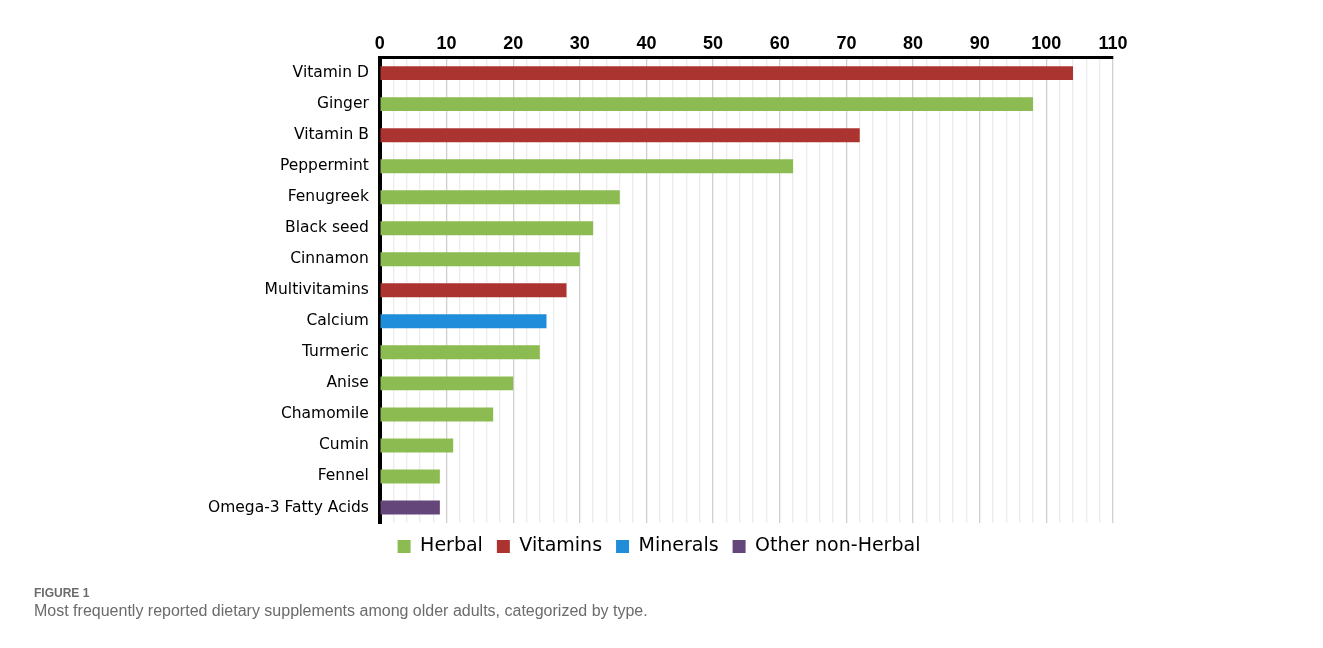 This screenshot has height=648, width=1323. Describe the element at coordinates (341, 611) in the screenshot. I see `text: Most frequently reported dietary supplements among older adults, categorized by type.` at that location.